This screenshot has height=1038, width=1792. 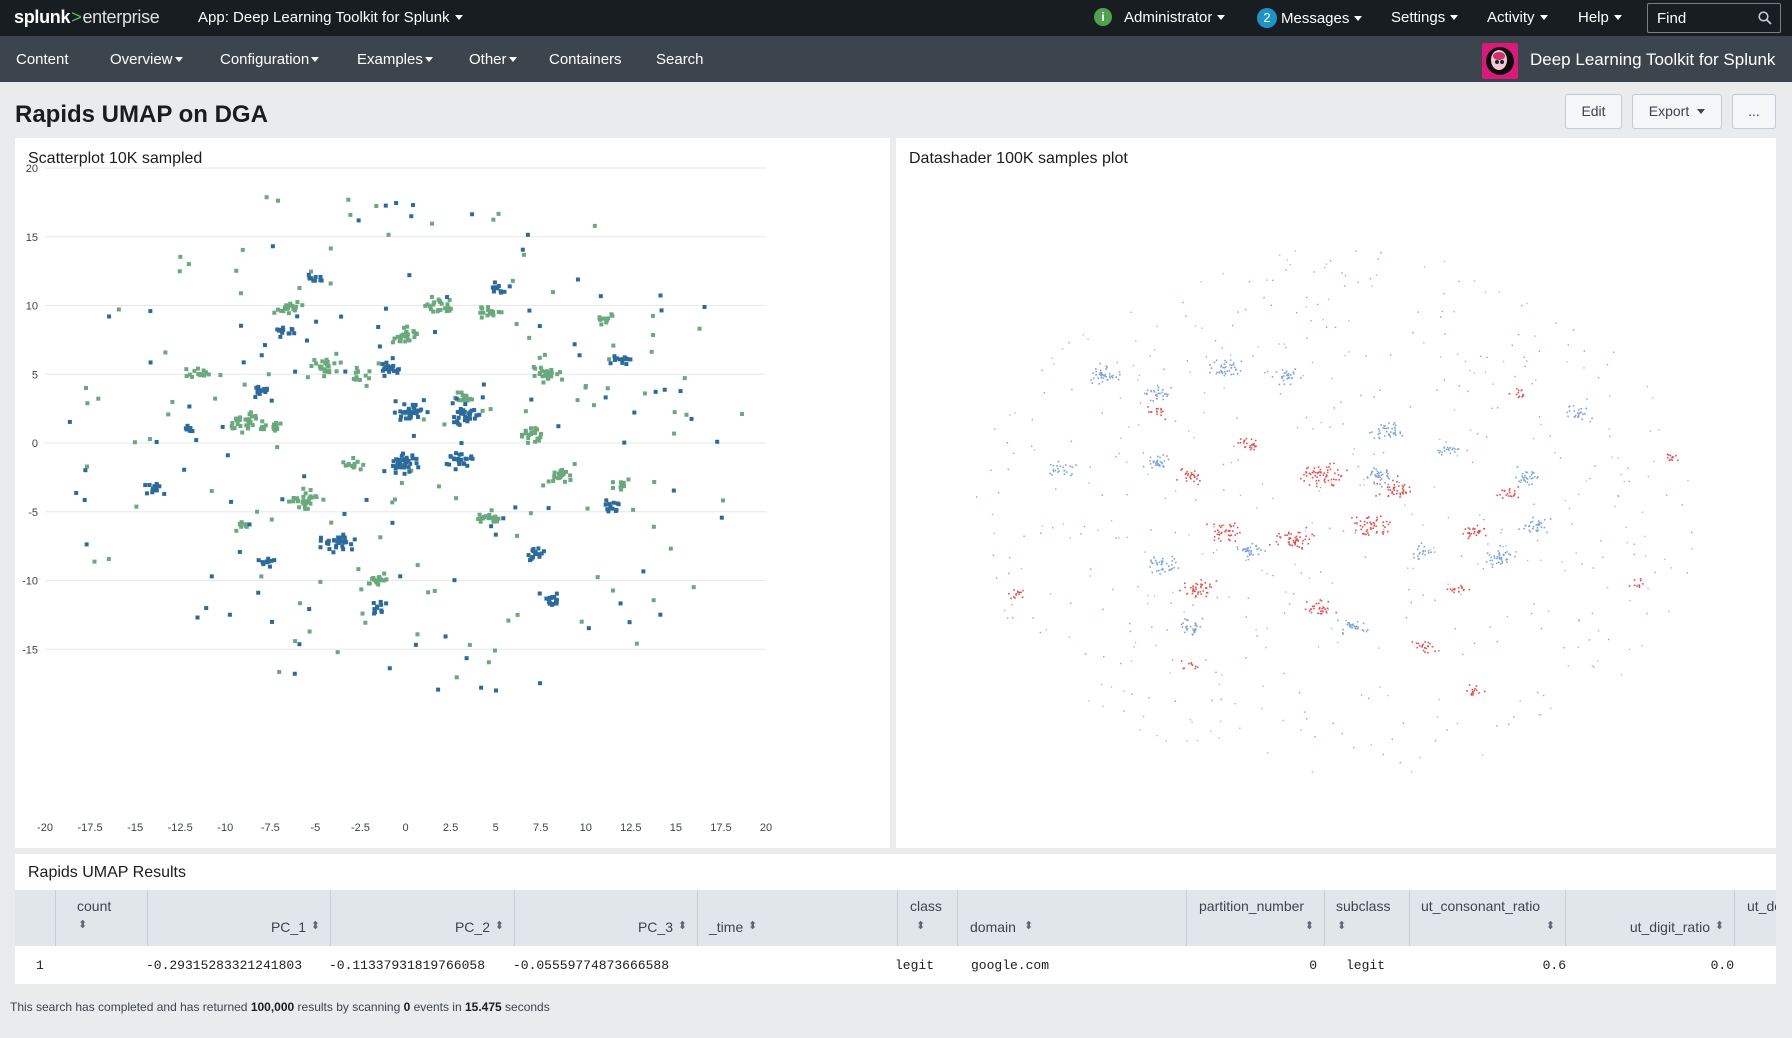 What do you see at coordinates (798, 918) in the screenshot?
I see `column-header-time: _time ⬍` at bounding box center [798, 918].